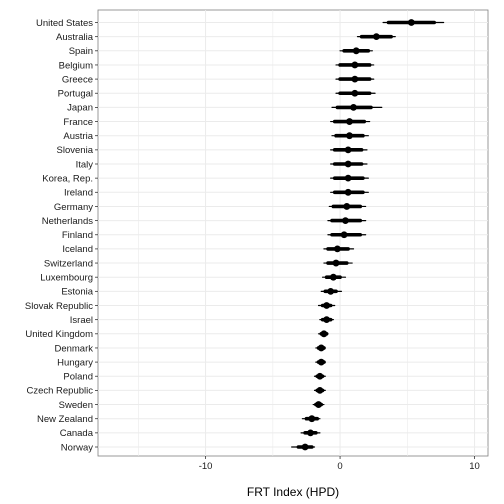 The image size is (504, 504). I want to click on y-tick-label: Netherlands, so click(67, 221).